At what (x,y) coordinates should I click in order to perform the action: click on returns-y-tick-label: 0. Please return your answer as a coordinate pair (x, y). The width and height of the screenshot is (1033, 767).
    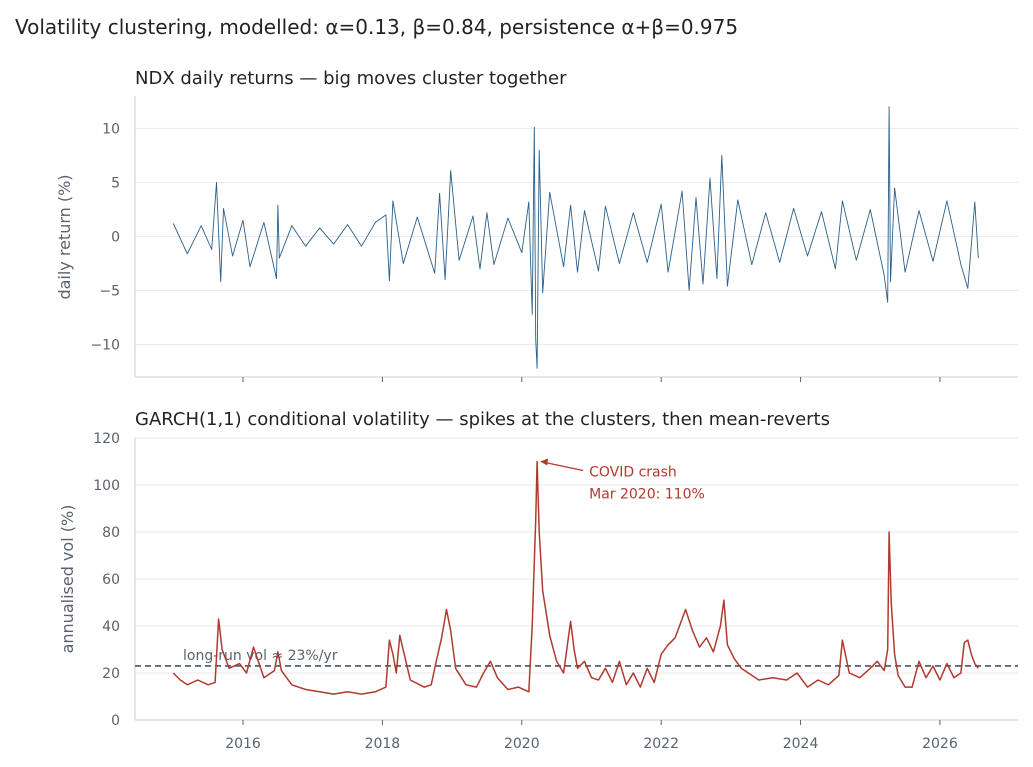
    Looking at the image, I should click on (115, 238).